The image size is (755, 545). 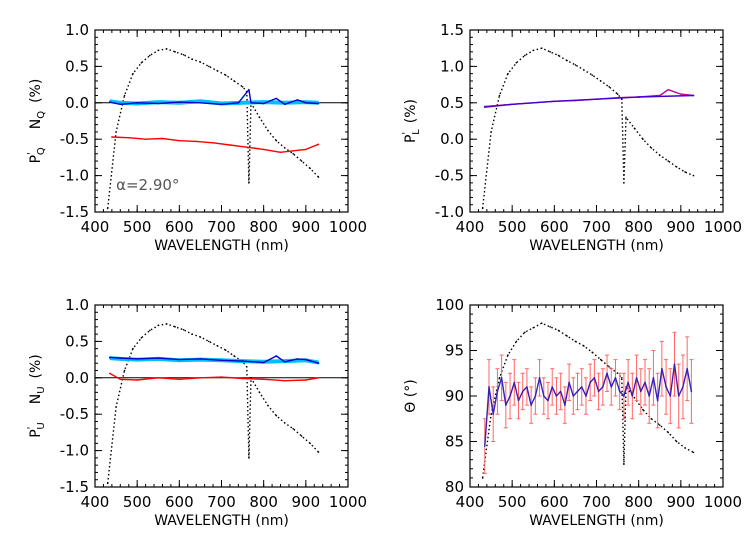 What do you see at coordinates (452, 66) in the screenshot?
I see `y-tick-label: 1.0` at bounding box center [452, 66].